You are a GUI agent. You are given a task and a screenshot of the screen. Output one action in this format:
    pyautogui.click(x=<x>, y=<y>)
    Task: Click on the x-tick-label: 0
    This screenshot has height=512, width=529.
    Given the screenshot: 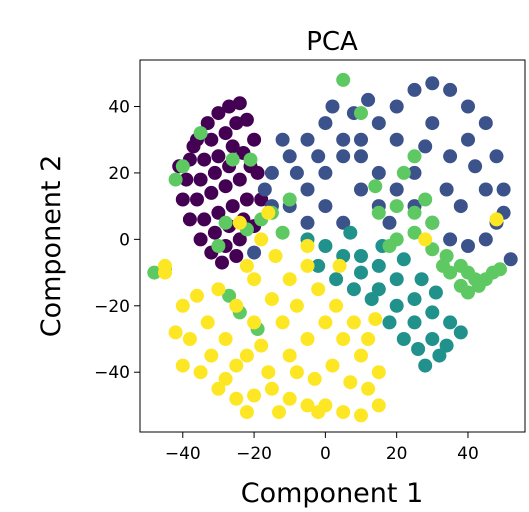 What is the action you would take?
    pyautogui.click(x=325, y=454)
    